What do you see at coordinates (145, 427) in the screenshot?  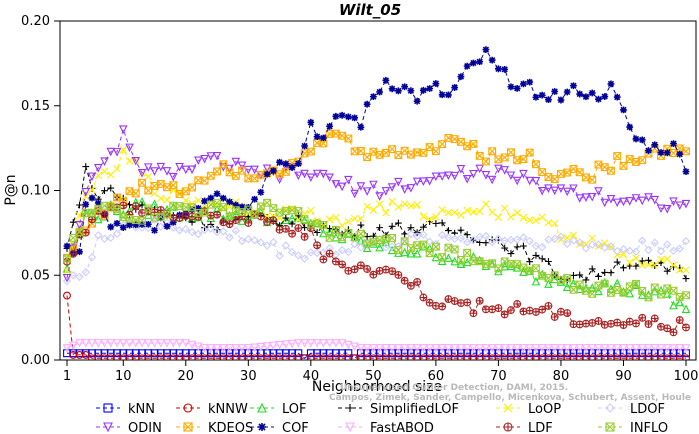 I see `legend-label: ODIN` at bounding box center [145, 427].